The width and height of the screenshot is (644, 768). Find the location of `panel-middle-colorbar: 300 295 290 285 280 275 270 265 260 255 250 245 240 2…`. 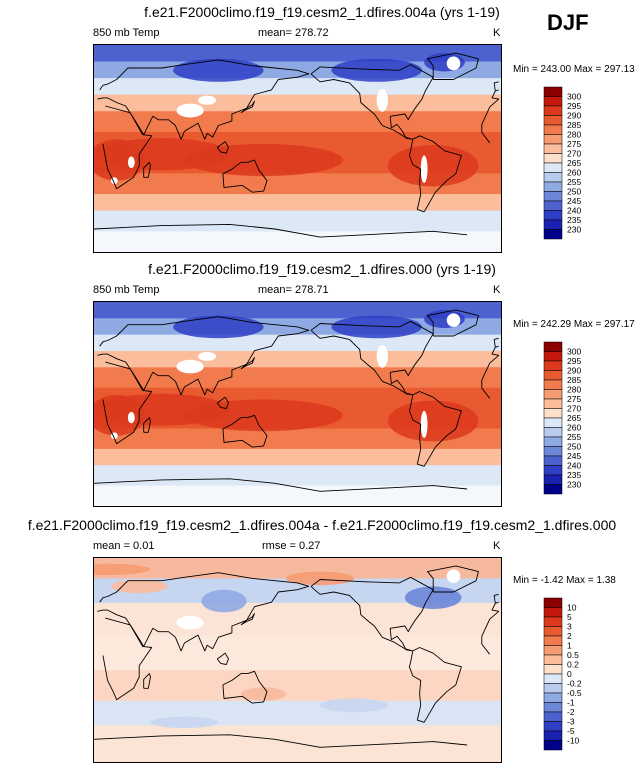

panel-middle-colorbar: 300 295 290 285 280 275 270 265 260 255 250 245 240 2… is located at coordinates (573, 421).